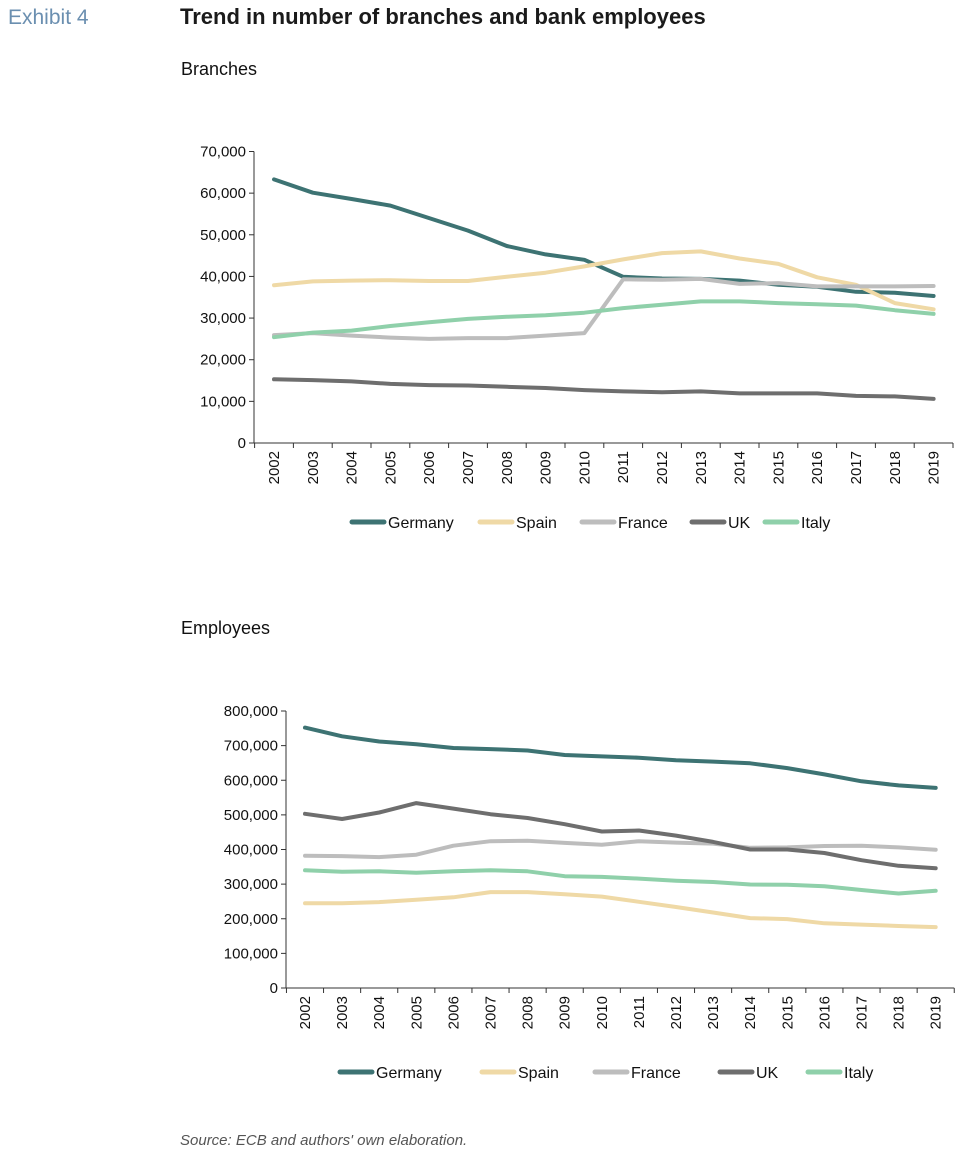 The height and width of the screenshot is (1159, 969). Describe the element at coordinates (223, 193) in the screenshot. I see `y-tick-label: 60,000` at that location.